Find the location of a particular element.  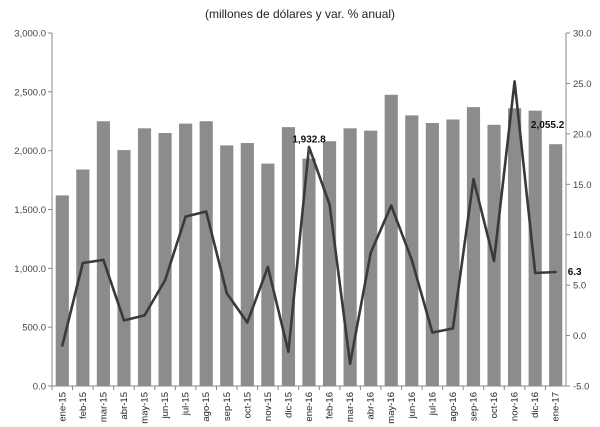

x-tick-label: ago-15 is located at coordinates (206, 407).